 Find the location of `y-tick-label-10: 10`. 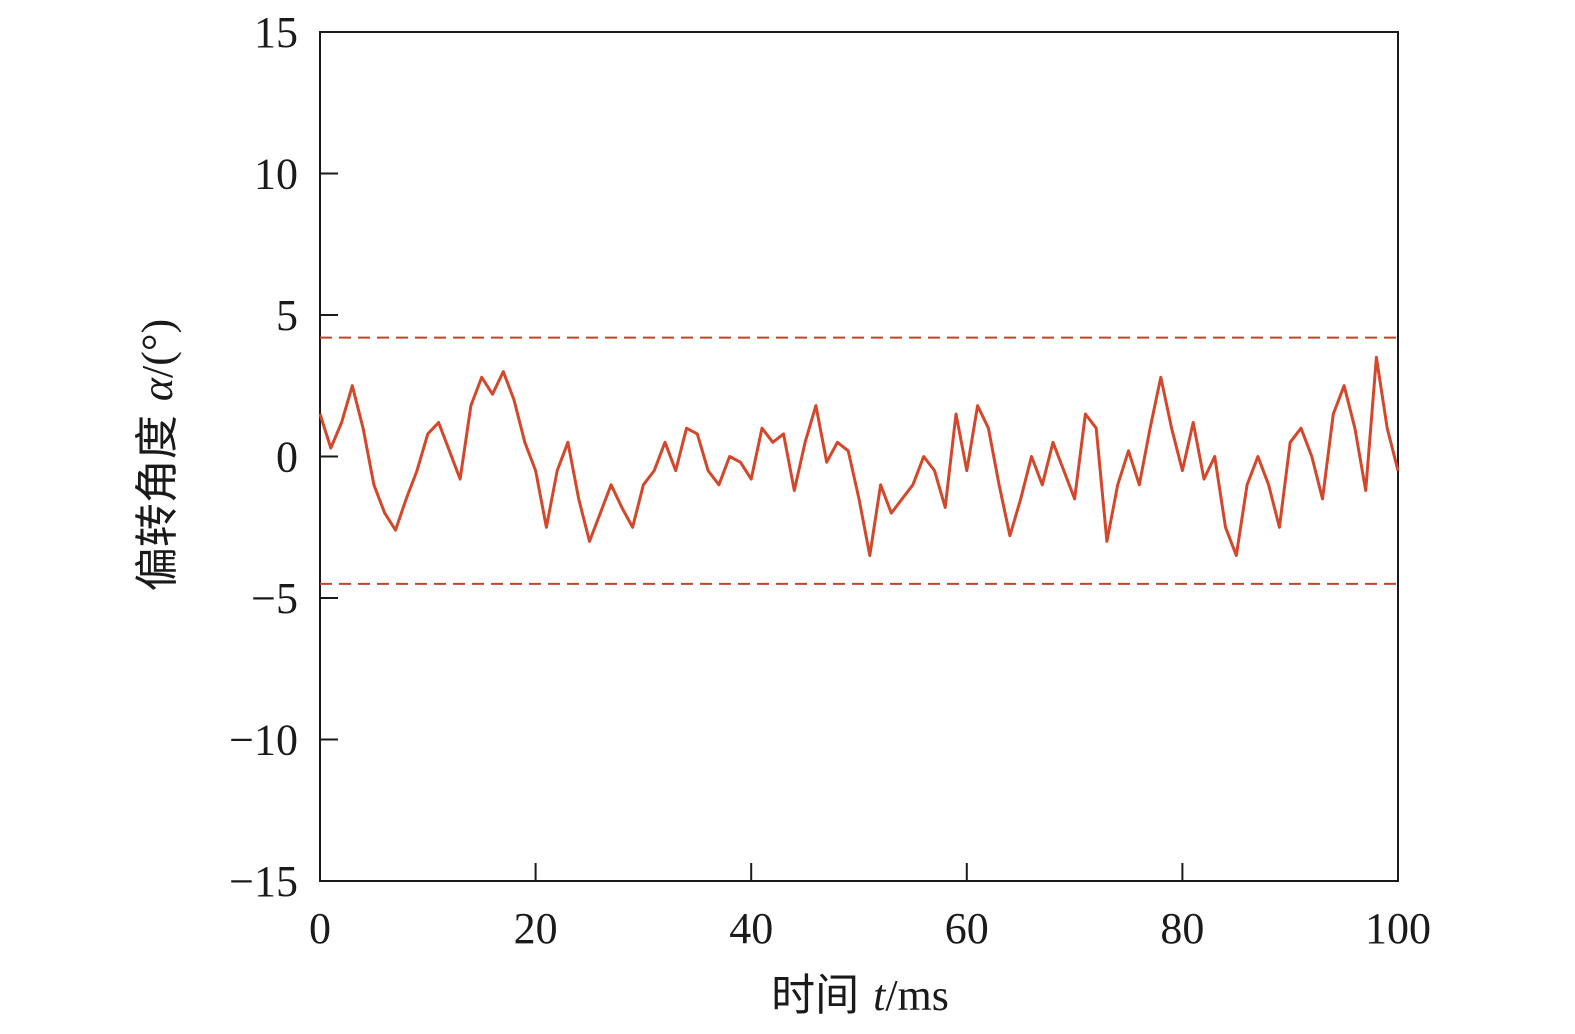

y-tick-label-10: 10 is located at coordinates (276, 174).